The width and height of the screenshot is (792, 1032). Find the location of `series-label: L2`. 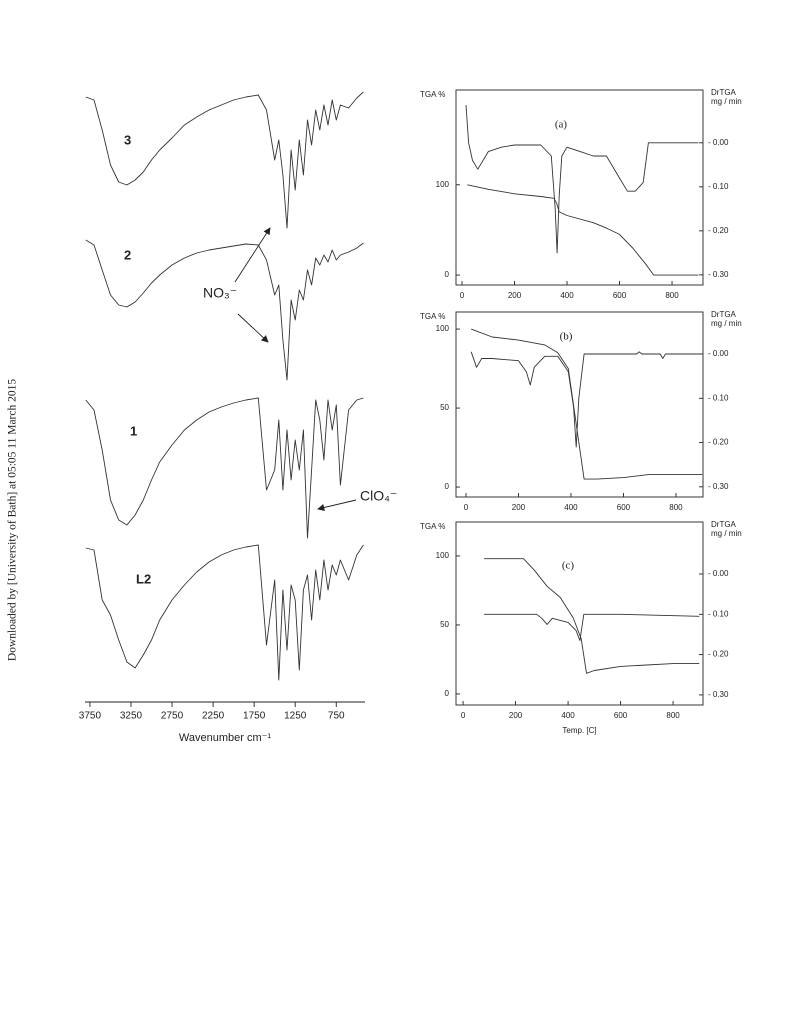

series-label: L2 is located at coordinates (143, 578).